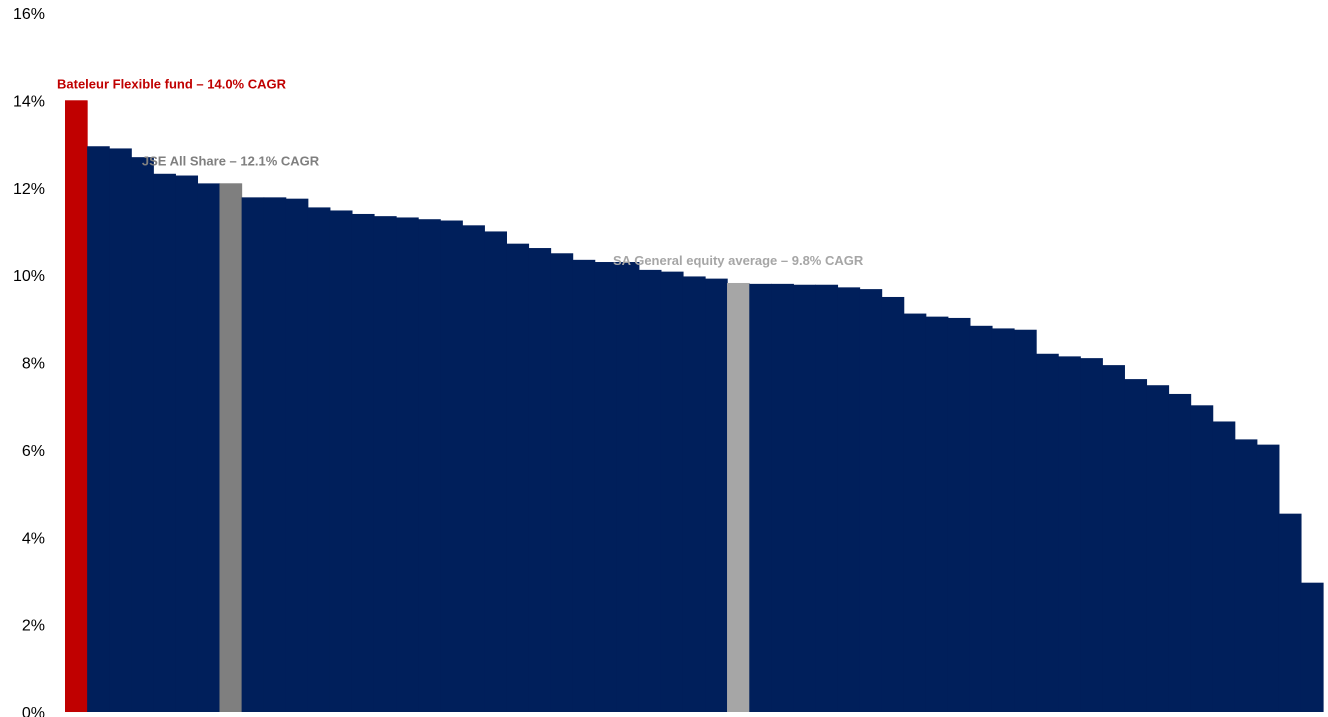  Describe the element at coordinates (738, 260) in the screenshot. I see `annotation-label: SA General equity average – 9.8% CAGR` at that location.